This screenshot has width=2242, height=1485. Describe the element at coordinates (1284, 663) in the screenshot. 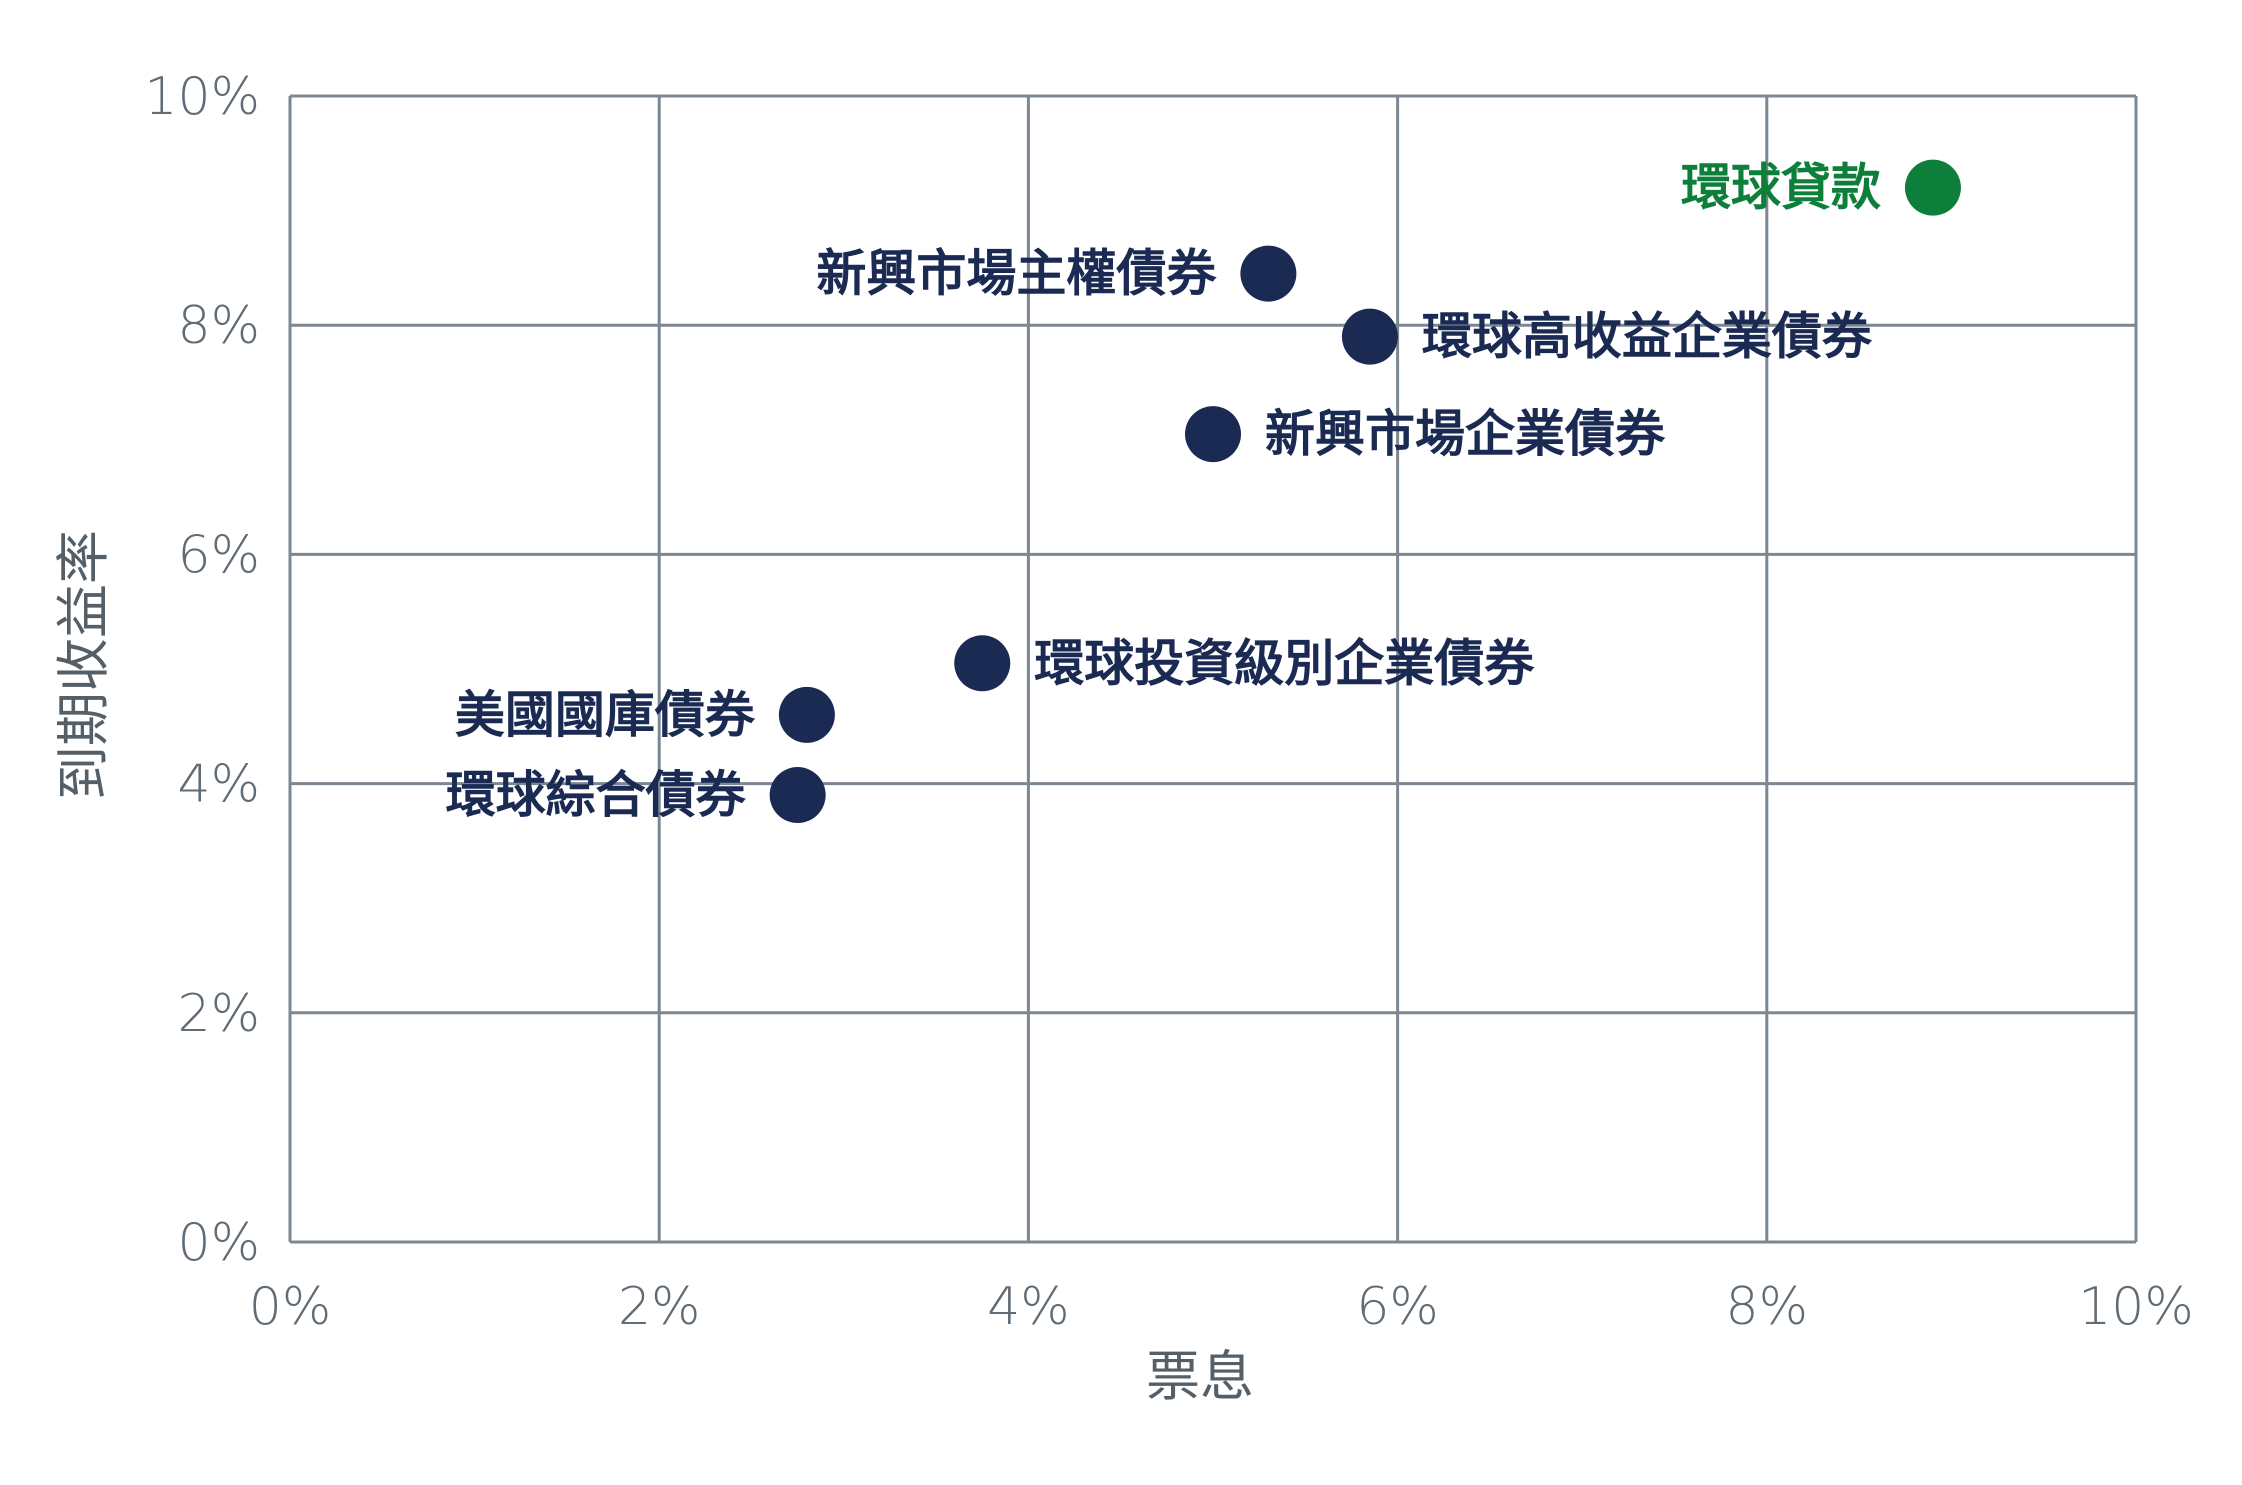

I see `point-label: 環球投資級別企業債券` at that location.